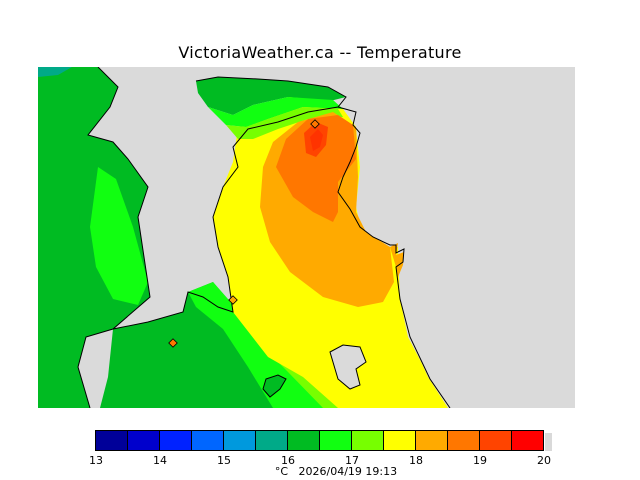  I want to click on legend-tick-label: 18, so click(416, 460).